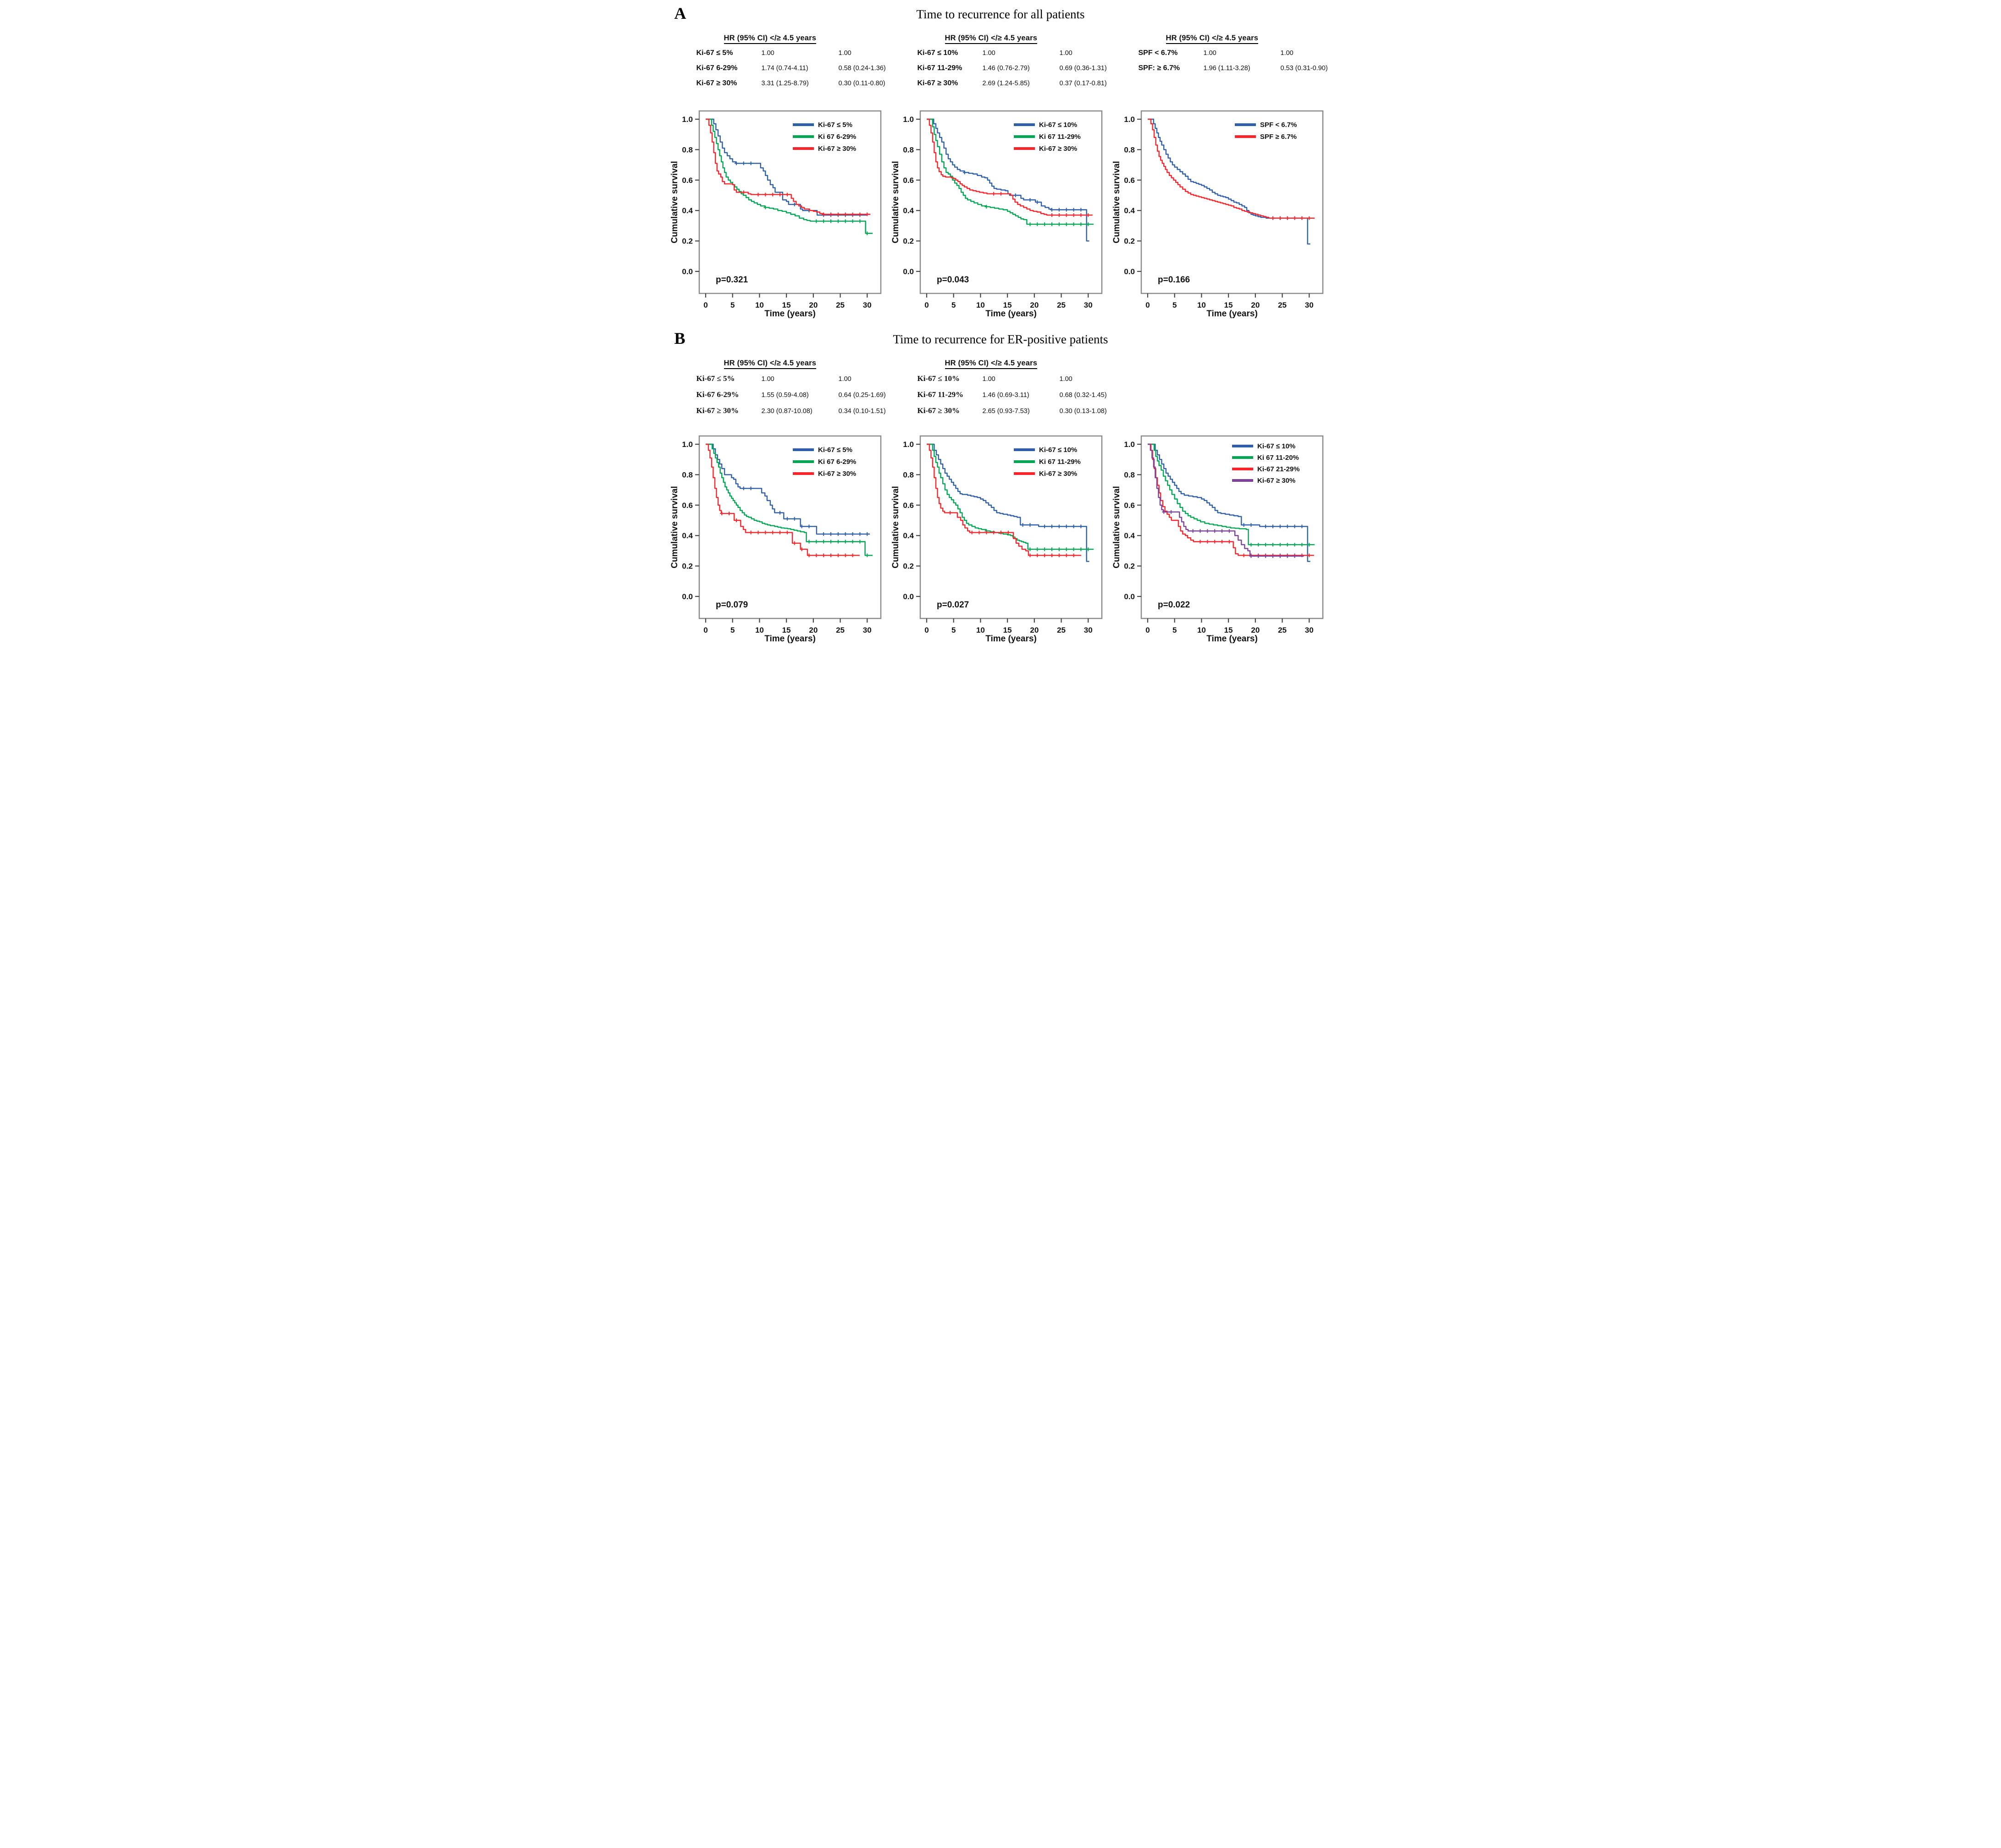  Describe the element at coordinates (938, 410) in the screenshot. I see `hr-row-label: Ki-67 ≥ 30%` at that location.